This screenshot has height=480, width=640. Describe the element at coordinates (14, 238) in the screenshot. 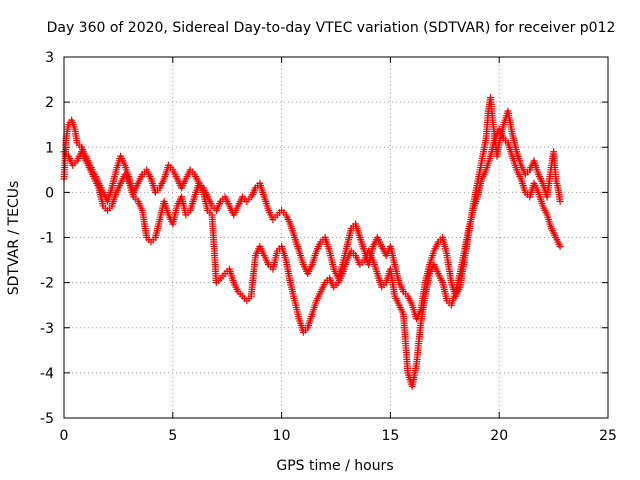

I see `y-axis-label: SDTVAR / TECUs` at that location.